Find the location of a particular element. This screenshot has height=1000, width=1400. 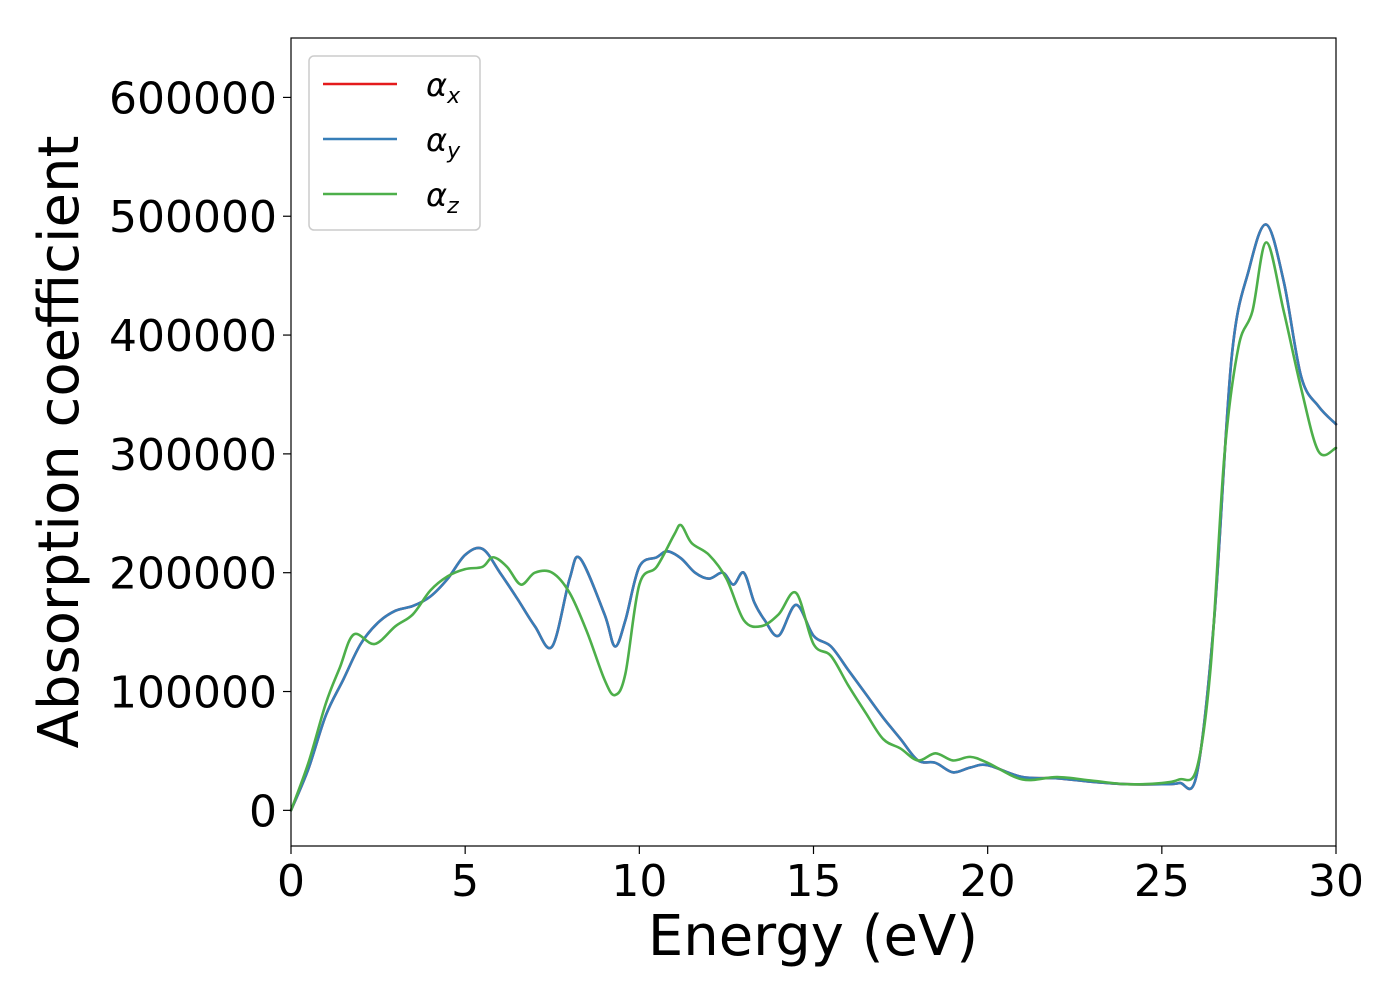

legend: αx αy αz is located at coordinates (394, 143).